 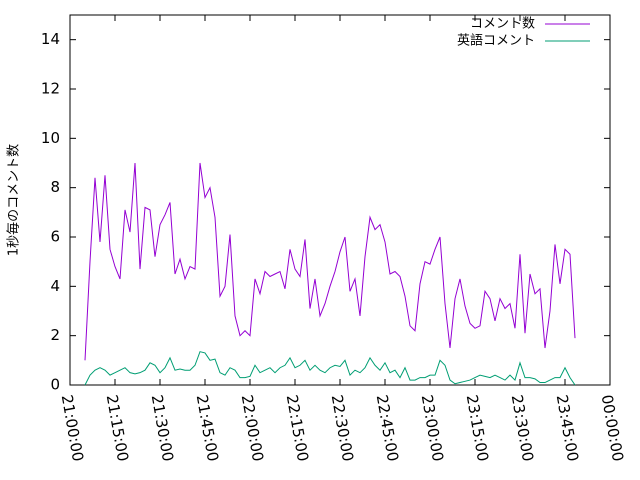 What do you see at coordinates (50, 89) in the screenshot?
I see `y-tick-label: 12` at bounding box center [50, 89].